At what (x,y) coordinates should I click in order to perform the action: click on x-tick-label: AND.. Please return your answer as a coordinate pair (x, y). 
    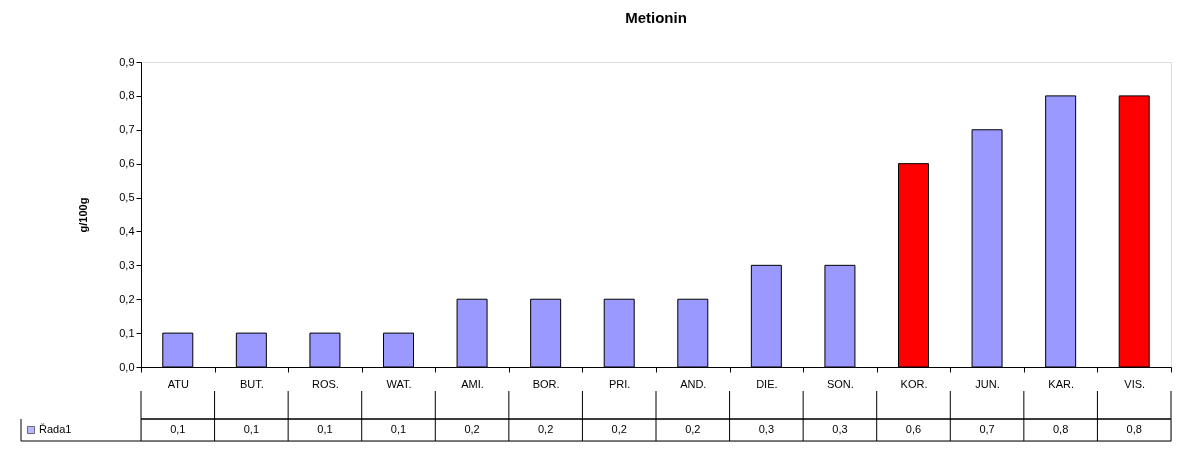
    Looking at the image, I should click on (693, 383).